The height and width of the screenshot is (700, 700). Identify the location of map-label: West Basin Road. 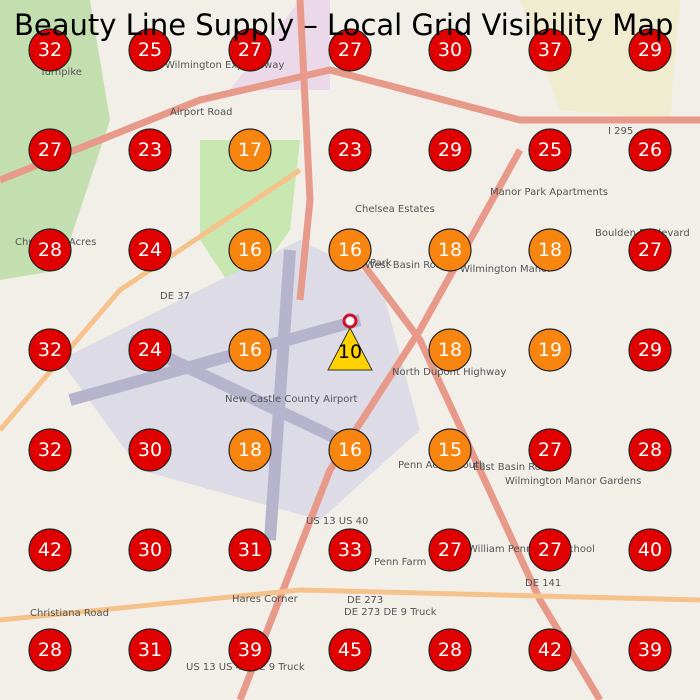
(406, 265).